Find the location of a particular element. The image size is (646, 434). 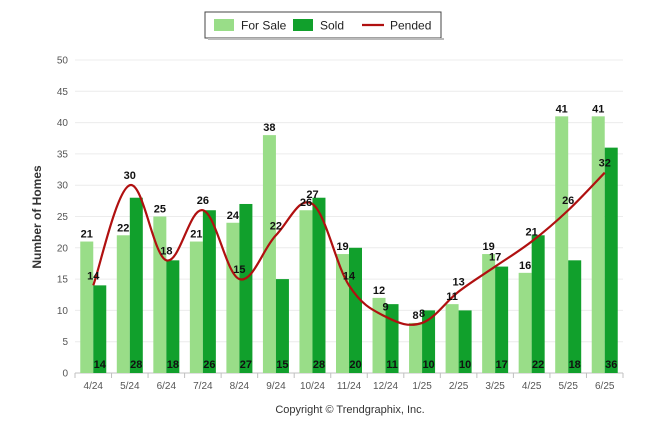

label-for-sale: 24 is located at coordinates (233, 216).